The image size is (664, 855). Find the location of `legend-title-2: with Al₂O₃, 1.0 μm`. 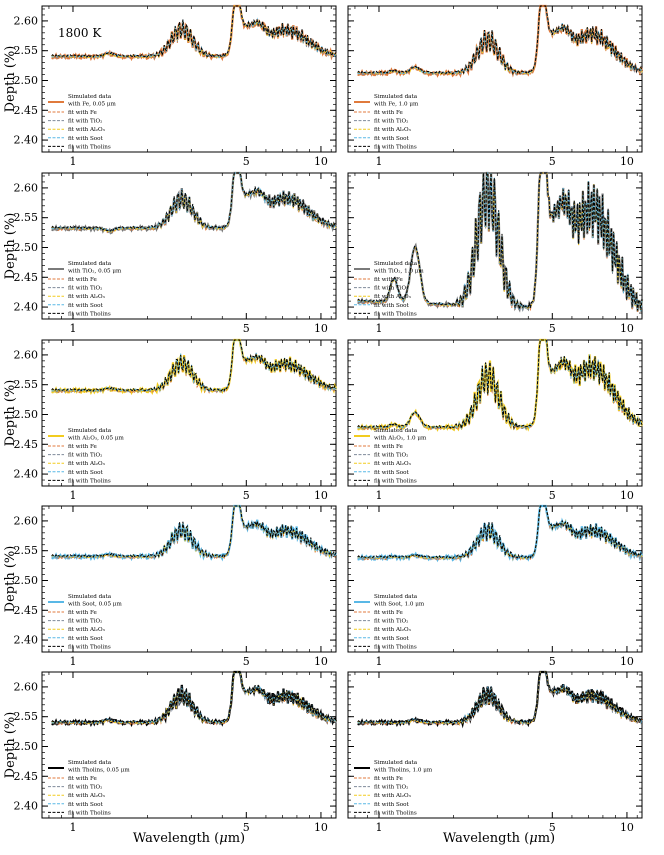

legend-title-2: with Al₂O₃, 1.0 μm is located at coordinates (400, 439).